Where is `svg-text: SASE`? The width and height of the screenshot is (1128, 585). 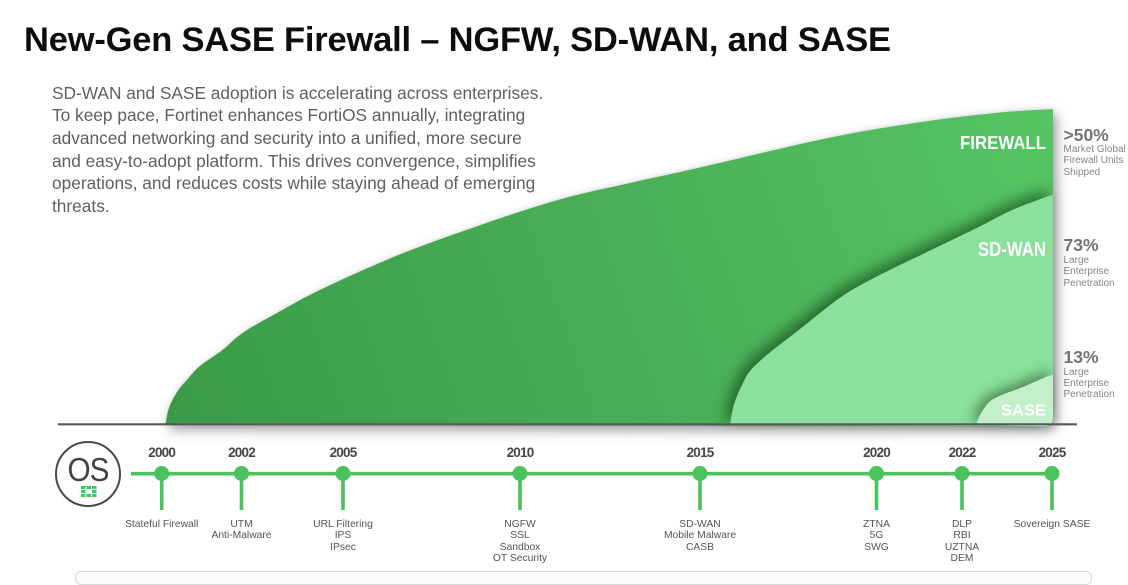
svg-text: SASE is located at coordinates (1023, 411).